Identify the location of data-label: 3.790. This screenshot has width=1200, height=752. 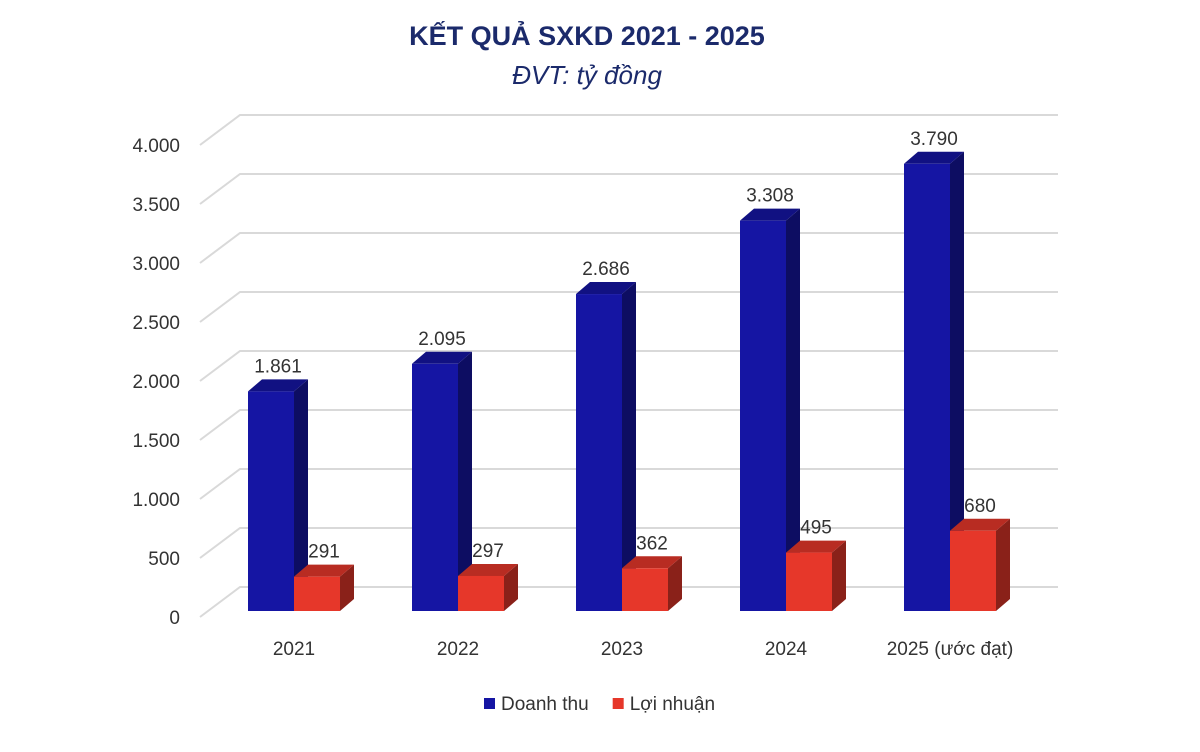
(934, 139).